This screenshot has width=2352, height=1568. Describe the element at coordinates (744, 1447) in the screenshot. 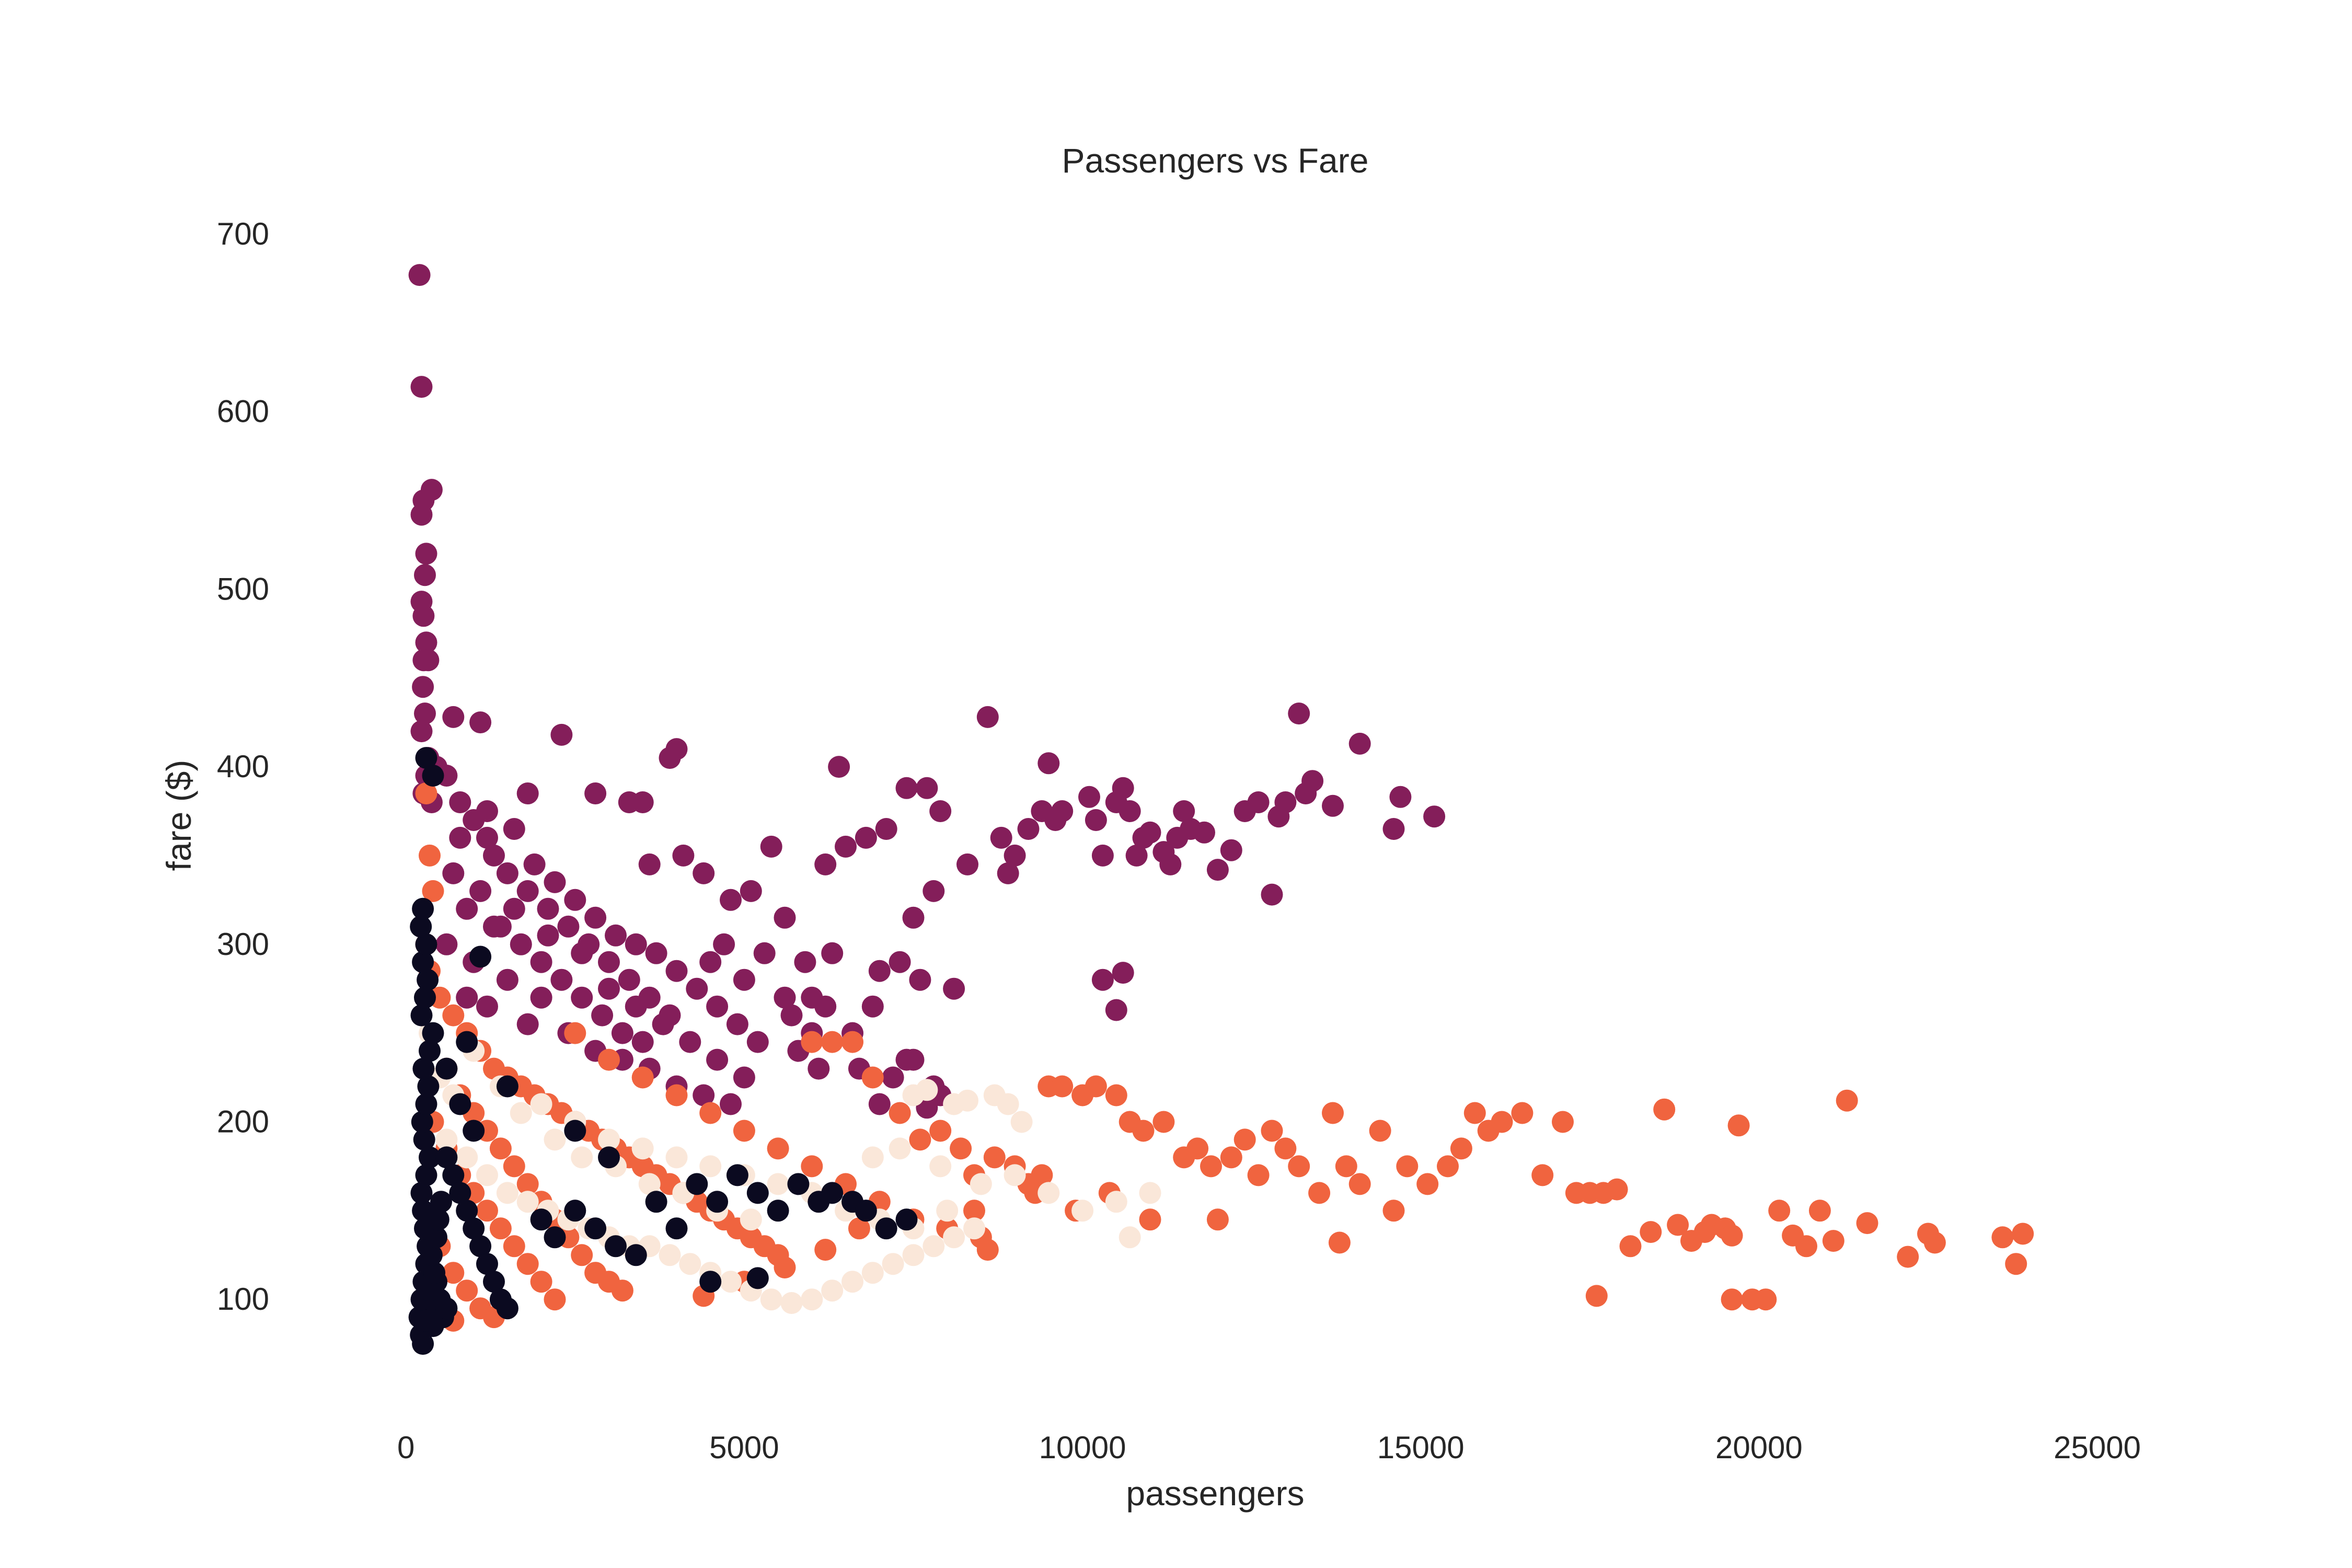

I see `x-tick-label: 5000` at that location.